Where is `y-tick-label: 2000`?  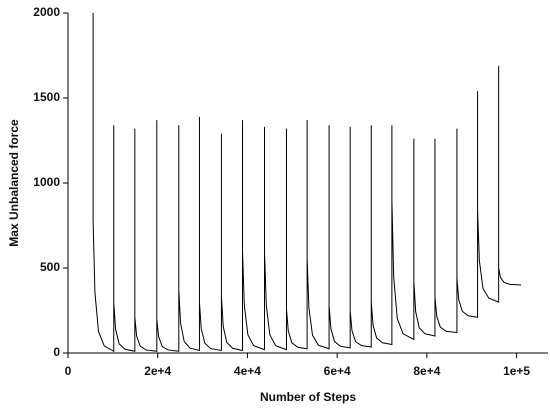 y-tick-label: 2000 is located at coordinates (46, 12).